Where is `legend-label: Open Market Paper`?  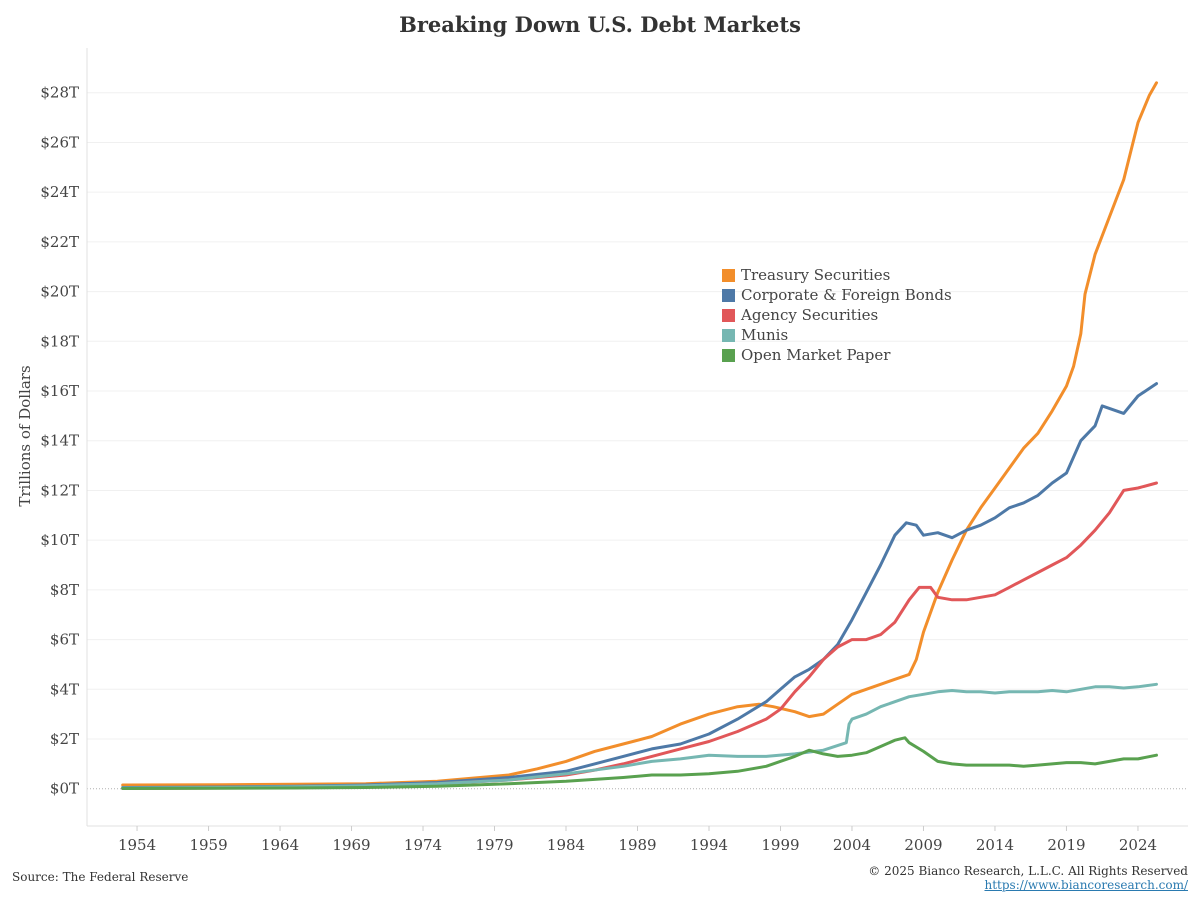 legend-label: Open Market Paper is located at coordinates (816, 355).